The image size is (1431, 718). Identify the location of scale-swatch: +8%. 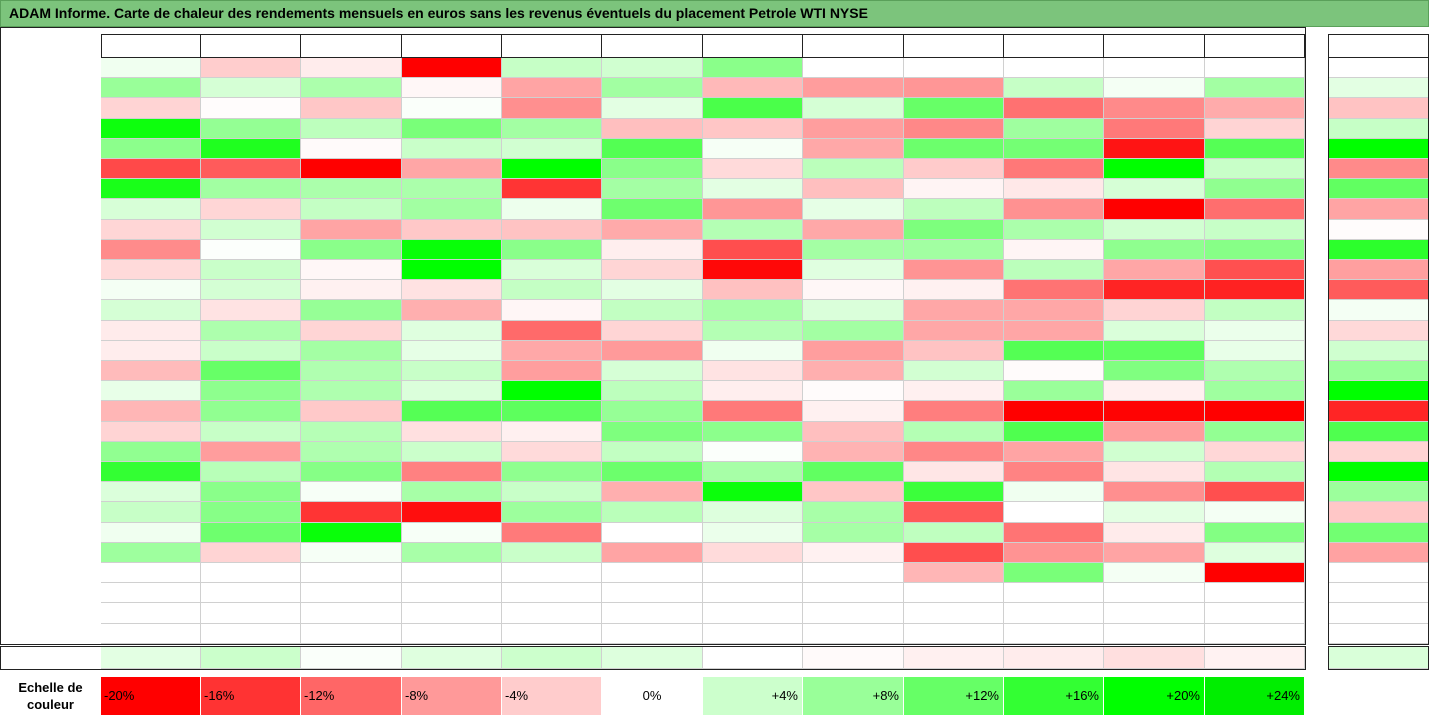
(853, 696).